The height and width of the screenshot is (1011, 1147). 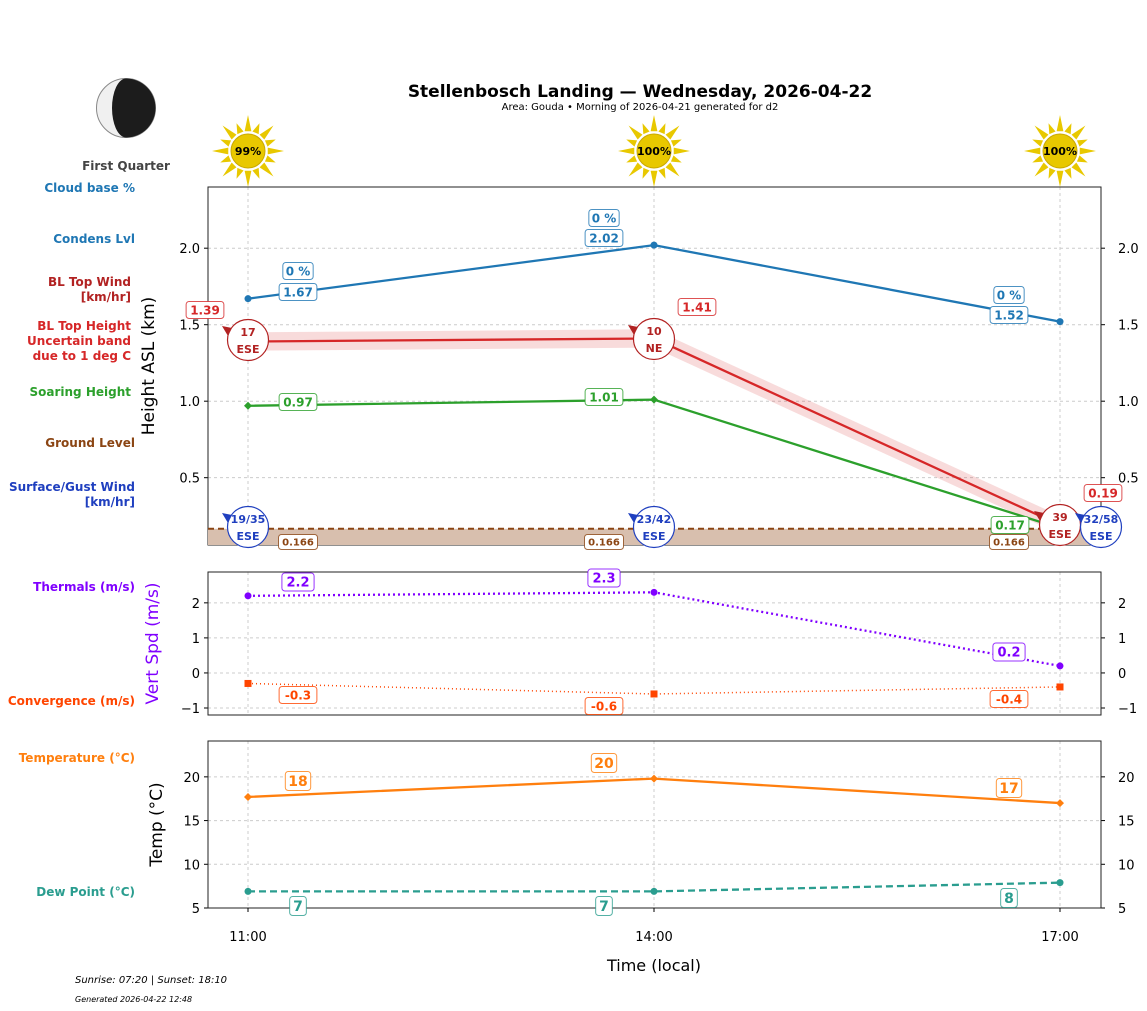 I want to click on dew-point-line, so click(x=654, y=887).